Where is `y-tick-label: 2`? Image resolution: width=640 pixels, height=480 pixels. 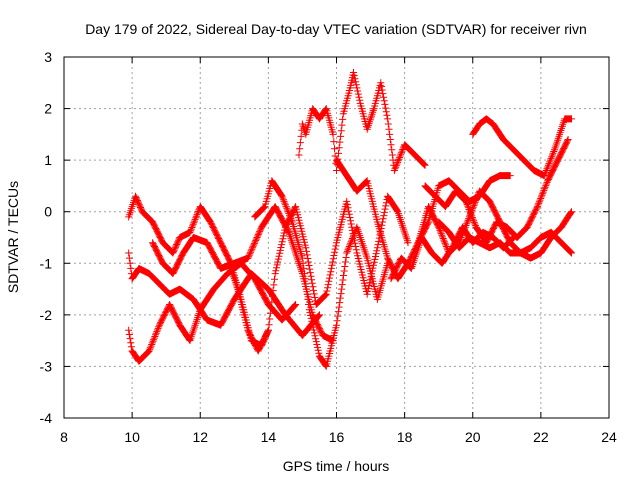
y-tick-label: 2 is located at coordinates (48, 109).